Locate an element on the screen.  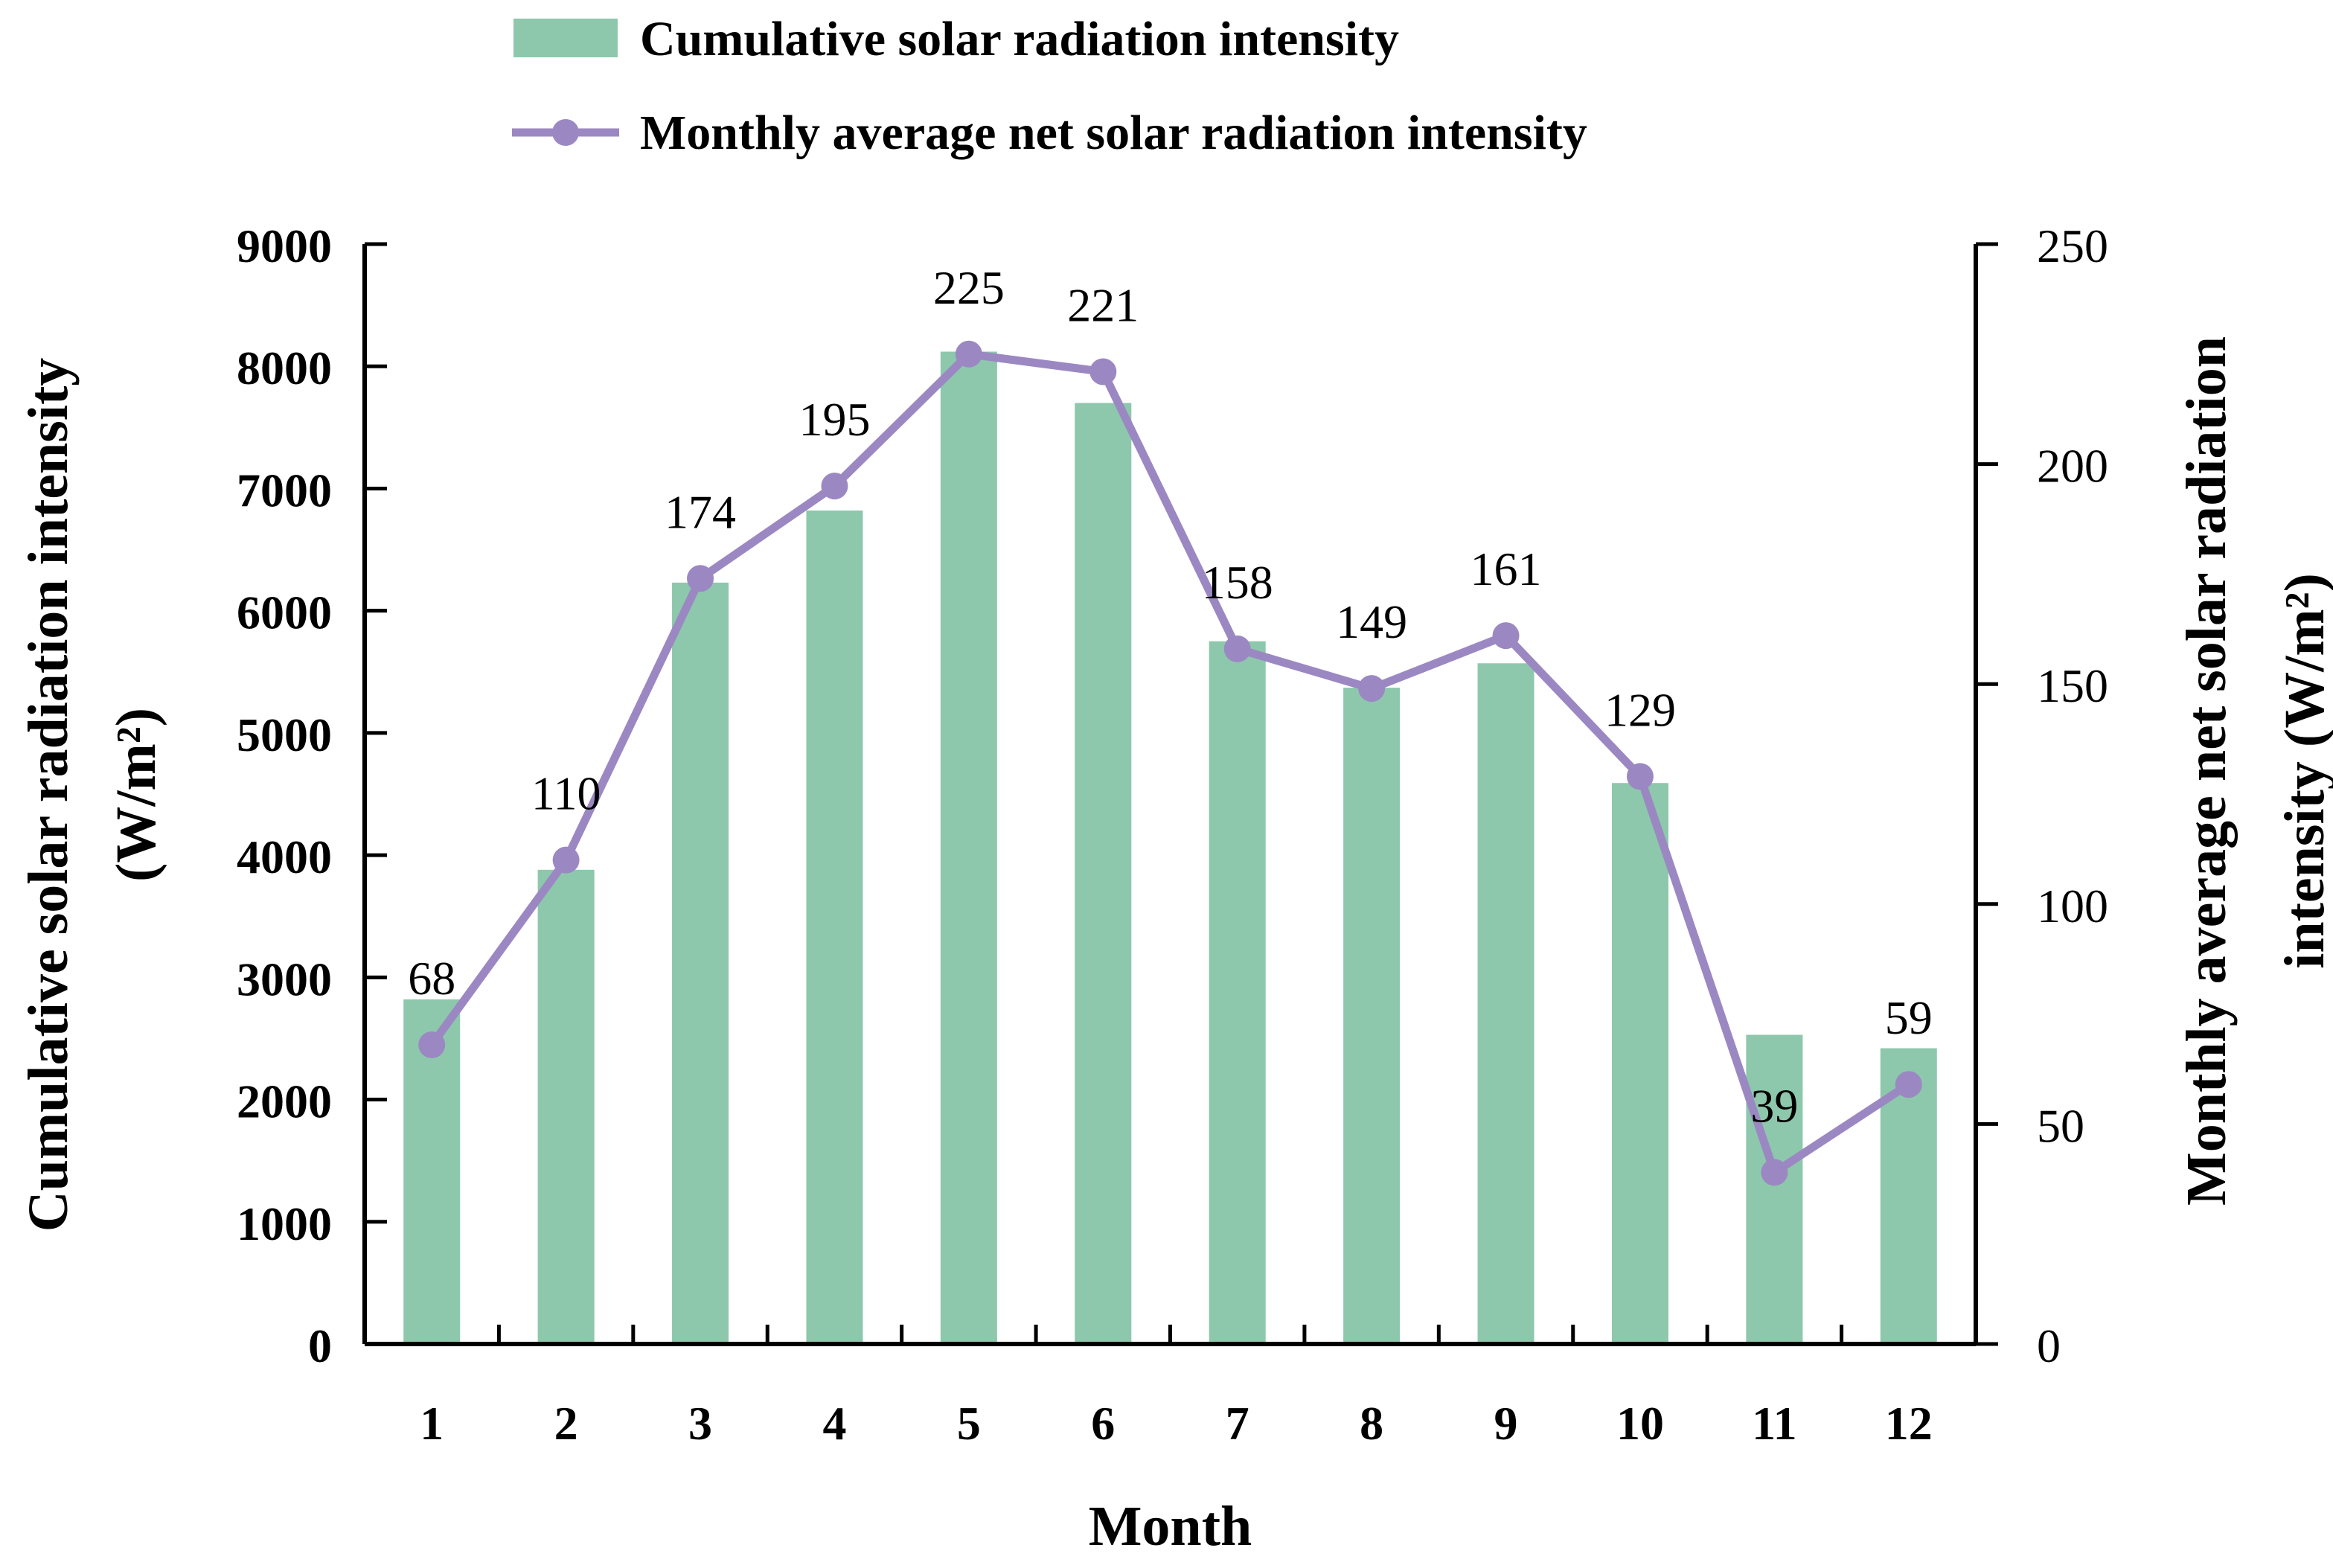
y-right-tick-label: 50 is located at coordinates (2060, 1125).